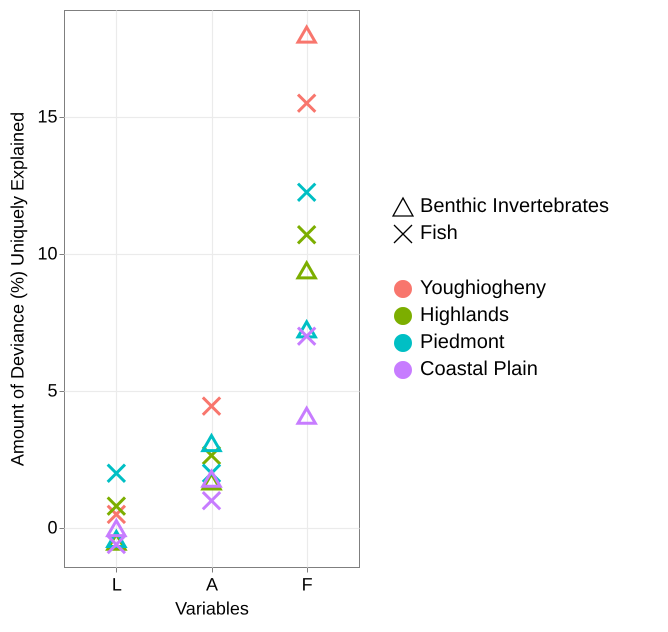  Describe the element at coordinates (307, 584) in the screenshot. I see `x-tick-label: F` at that location.